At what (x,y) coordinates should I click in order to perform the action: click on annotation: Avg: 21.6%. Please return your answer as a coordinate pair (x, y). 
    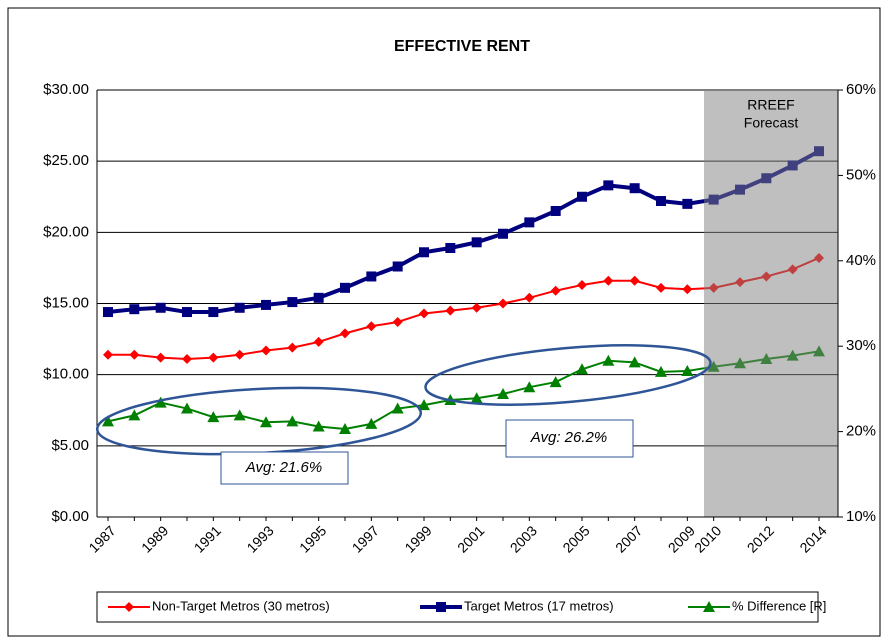
    Looking at the image, I should click on (283, 467).